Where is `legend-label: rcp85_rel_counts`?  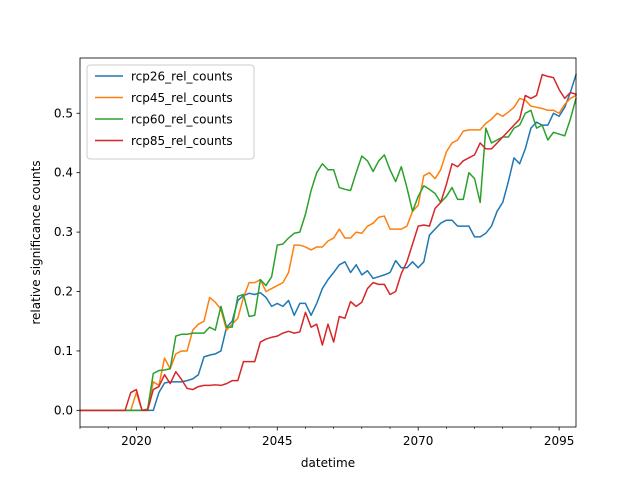
legend-label: rcp85_rel_counts is located at coordinates (182, 141).